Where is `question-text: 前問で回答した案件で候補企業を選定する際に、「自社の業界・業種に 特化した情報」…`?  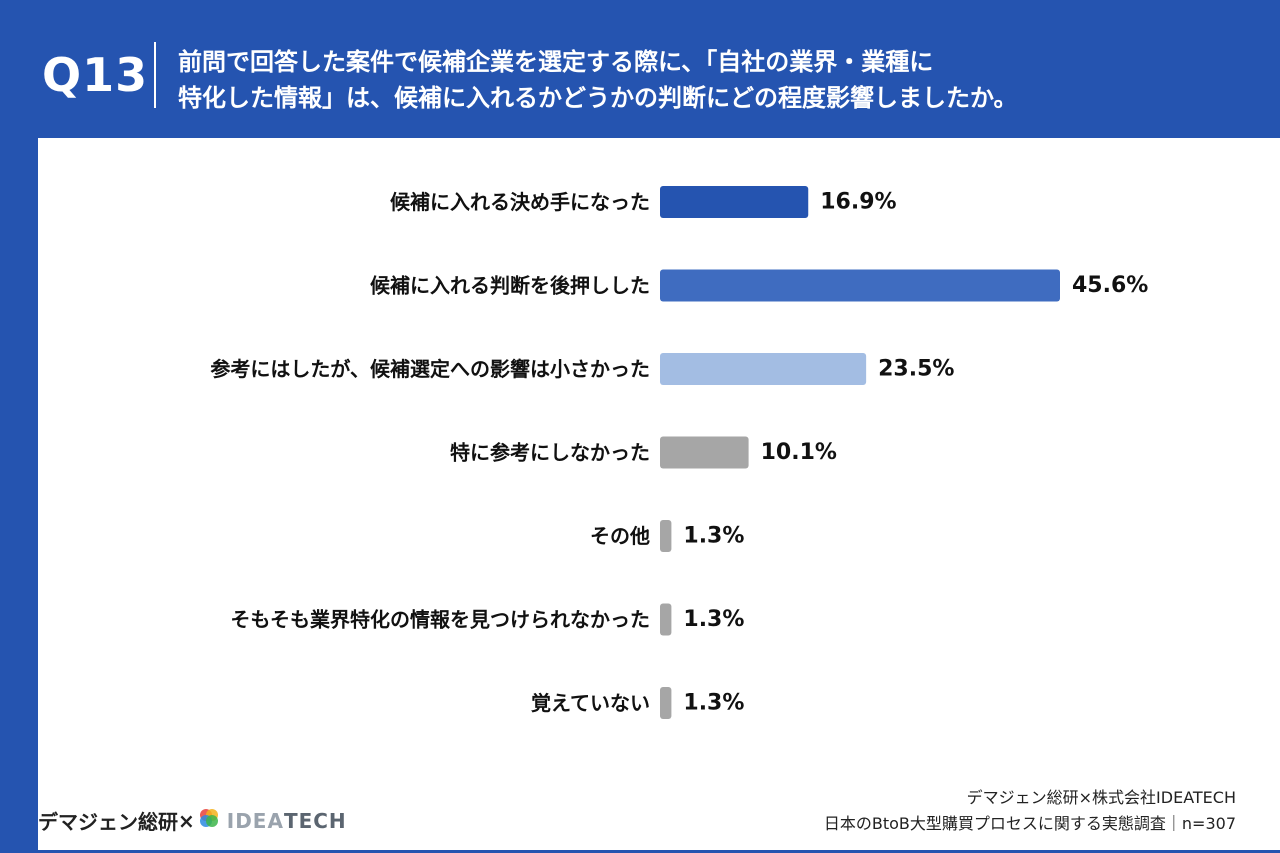 question-text: 前問で回答した案件で候補企業を選定する際に、「自社の業界・業種に 特化した情報」… is located at coordinates (708, 80).